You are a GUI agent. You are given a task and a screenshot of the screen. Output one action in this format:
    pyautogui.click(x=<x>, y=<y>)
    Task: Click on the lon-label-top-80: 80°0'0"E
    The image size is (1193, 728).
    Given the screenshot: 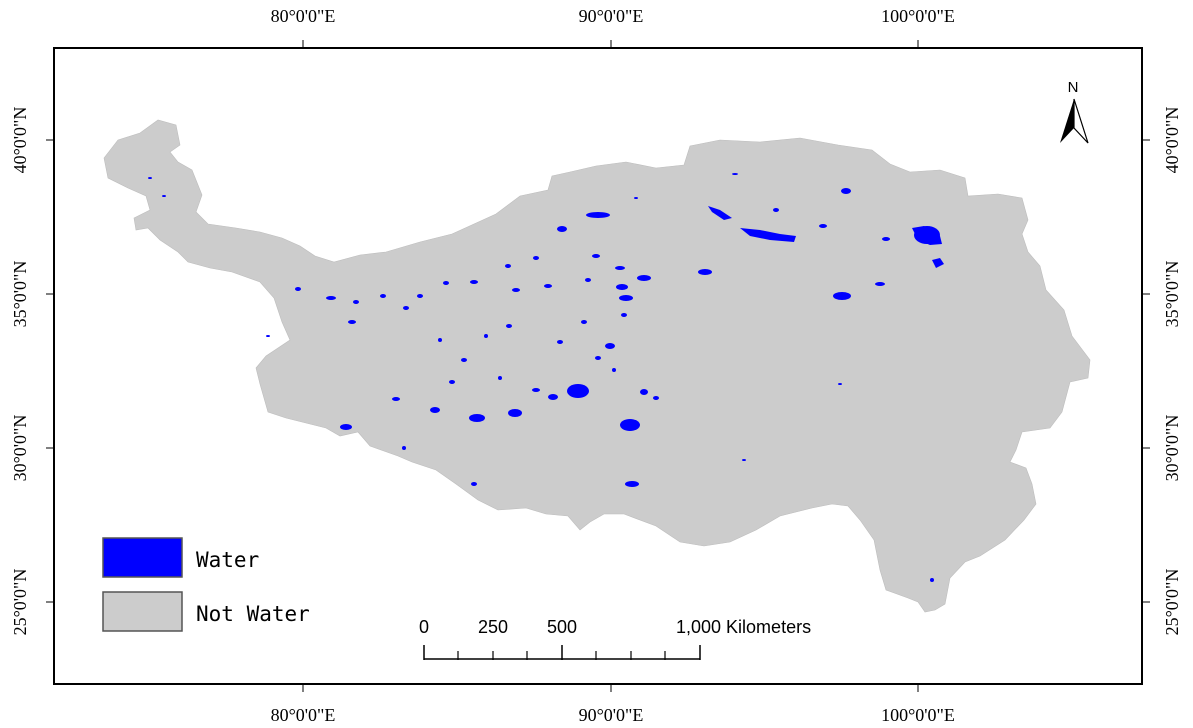 What is the action you would take?
    pyautogui.click(x=303, y=16)
    